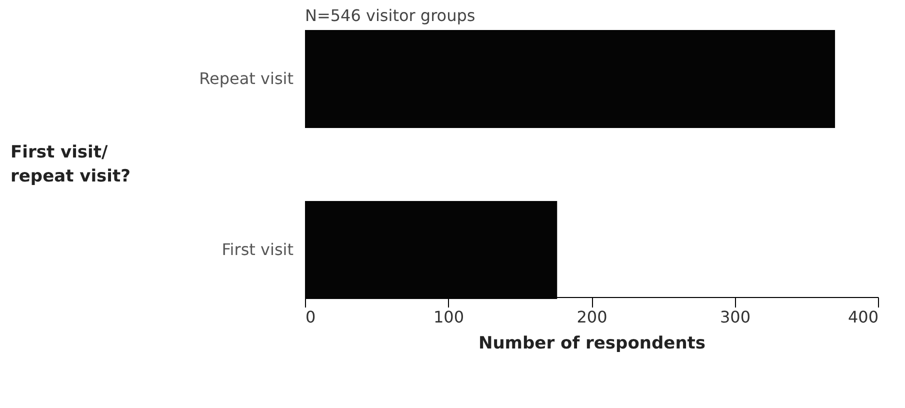 The width and height of the screenshot is (905, 408). I want to click on x-tick-label: 300, so click(735, 317).